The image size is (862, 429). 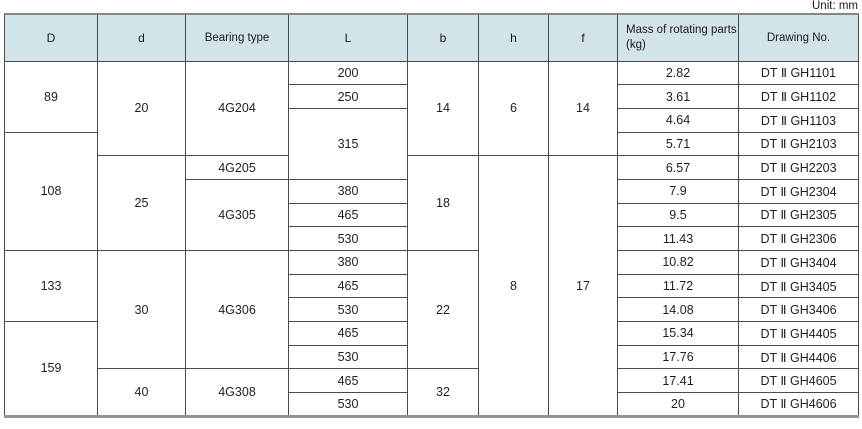 I want to click on column-header-L: L, so click(x=348, y=37).